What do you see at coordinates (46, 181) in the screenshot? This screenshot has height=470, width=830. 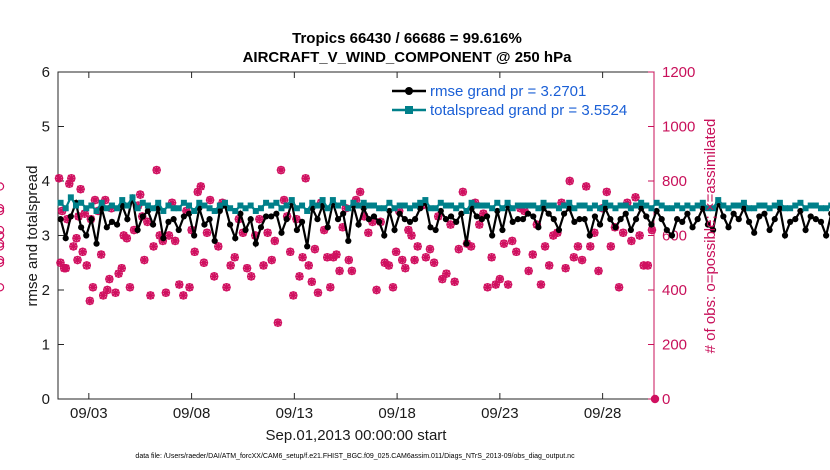 I see `y-tick-label: 4` at bounding box center [46, 181].